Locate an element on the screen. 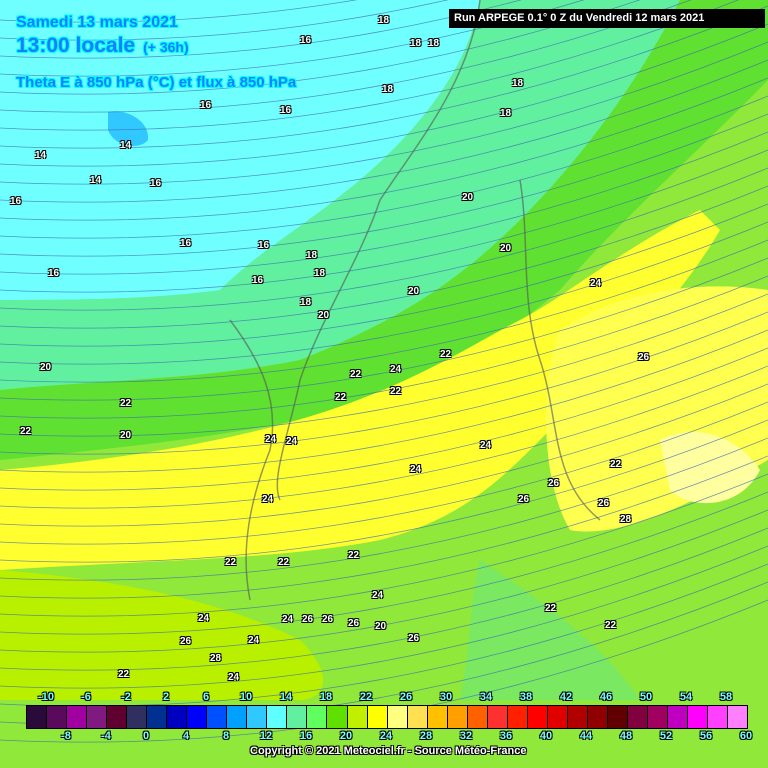 The width and height of the screenshot is (768, 768). legend-label-bottom: 32 is located at coordinates (466, 736).